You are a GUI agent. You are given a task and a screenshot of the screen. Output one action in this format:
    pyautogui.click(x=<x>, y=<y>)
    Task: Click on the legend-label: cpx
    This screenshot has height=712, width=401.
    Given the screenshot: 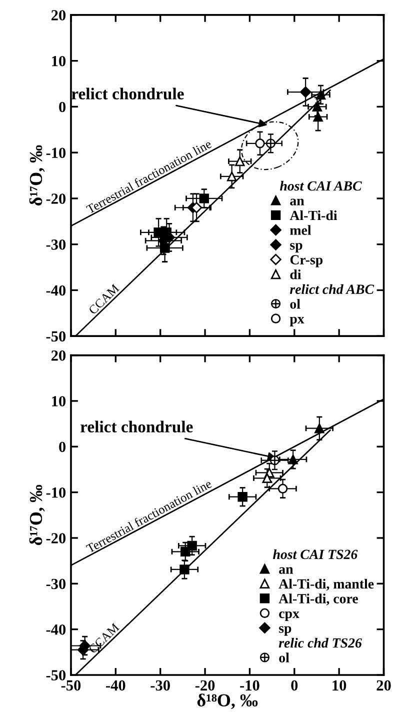 What is the action you would take?
    pyautogui.click(x=289, y=616)
    